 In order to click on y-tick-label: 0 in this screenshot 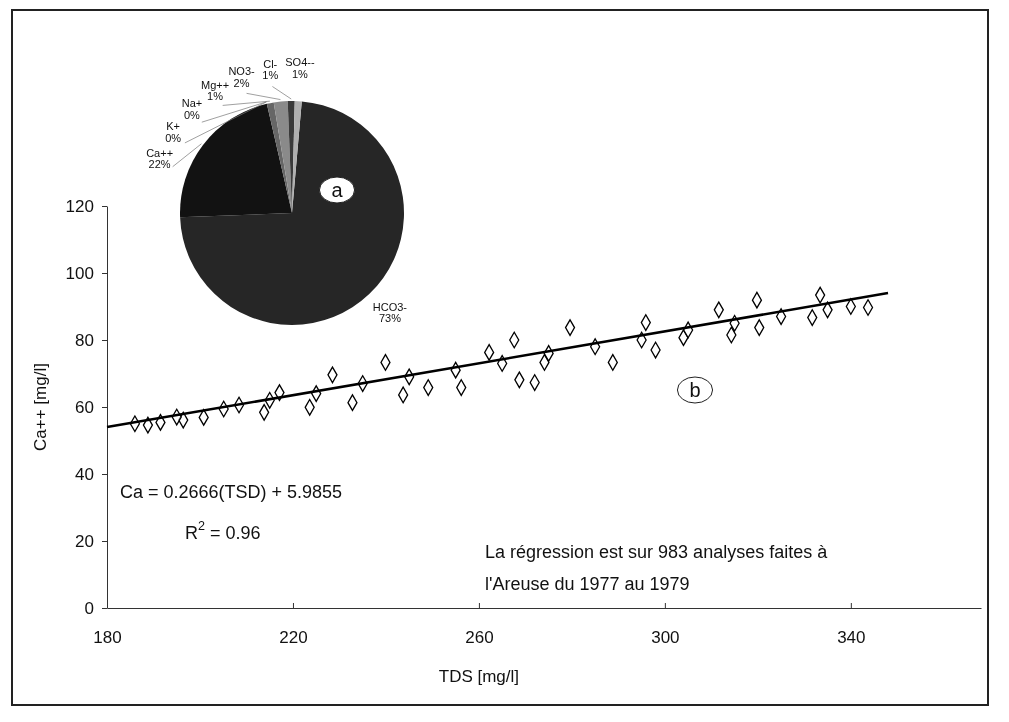, I will do `click(89, 608)`.